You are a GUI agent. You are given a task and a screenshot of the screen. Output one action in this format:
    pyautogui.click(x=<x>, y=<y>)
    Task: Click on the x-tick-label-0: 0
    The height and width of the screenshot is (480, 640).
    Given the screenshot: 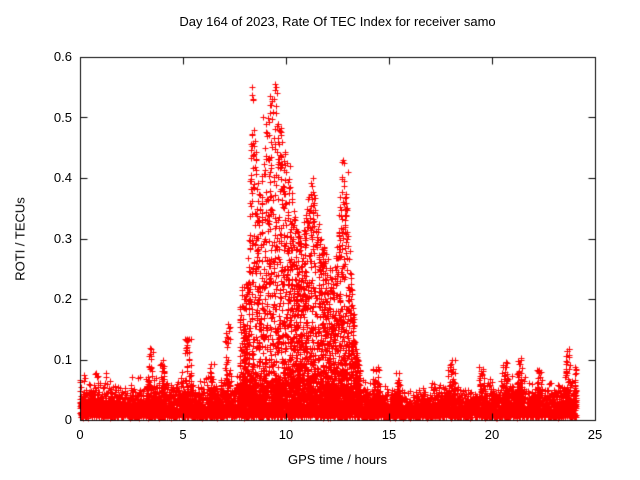 What is the action you would take?
    pyautogui.click(x=80, y=434)
    